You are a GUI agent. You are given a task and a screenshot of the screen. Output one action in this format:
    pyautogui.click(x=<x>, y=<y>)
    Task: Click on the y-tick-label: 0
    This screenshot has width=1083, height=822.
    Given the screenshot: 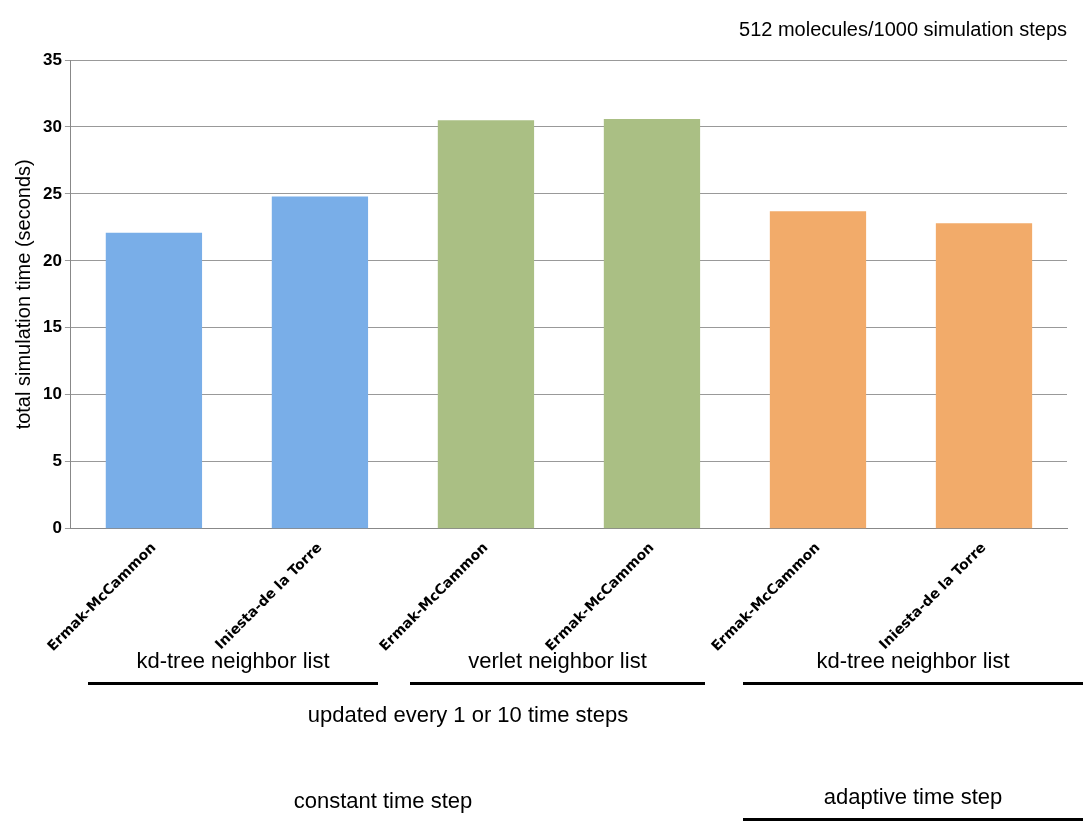 What is the action you would take?
    pyautogui.click(x=57, y=528)
    